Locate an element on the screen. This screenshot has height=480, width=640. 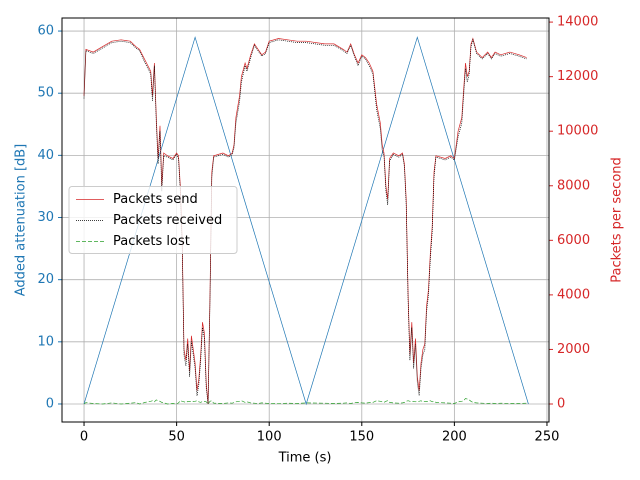
legend-label: Packets received is located at coordinates (167, 220).